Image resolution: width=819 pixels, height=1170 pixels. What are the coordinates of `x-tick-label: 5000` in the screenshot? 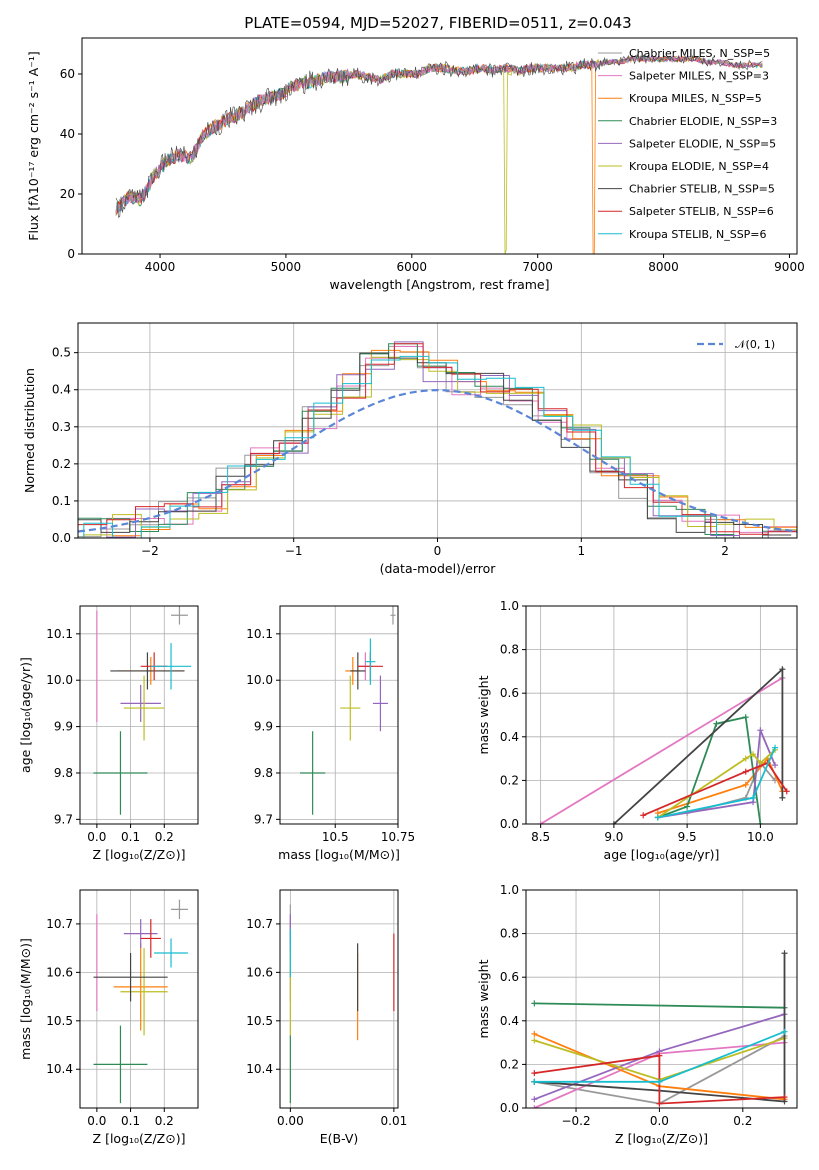 It's located at (286, 267).